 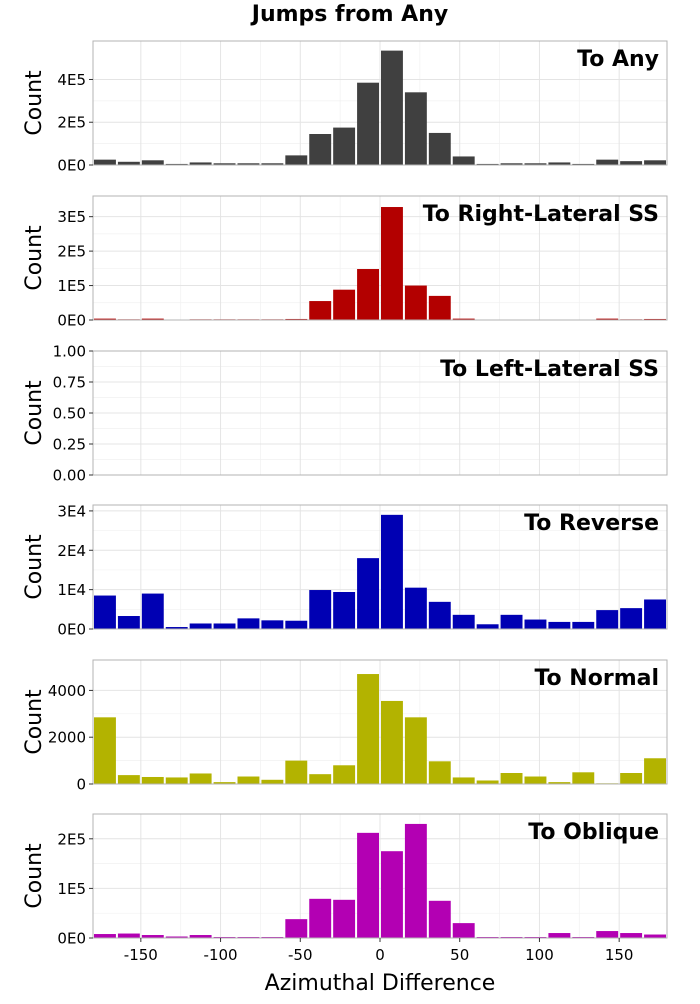 I want to click on y-tick-label: 4000, so click(x=67, y=691).